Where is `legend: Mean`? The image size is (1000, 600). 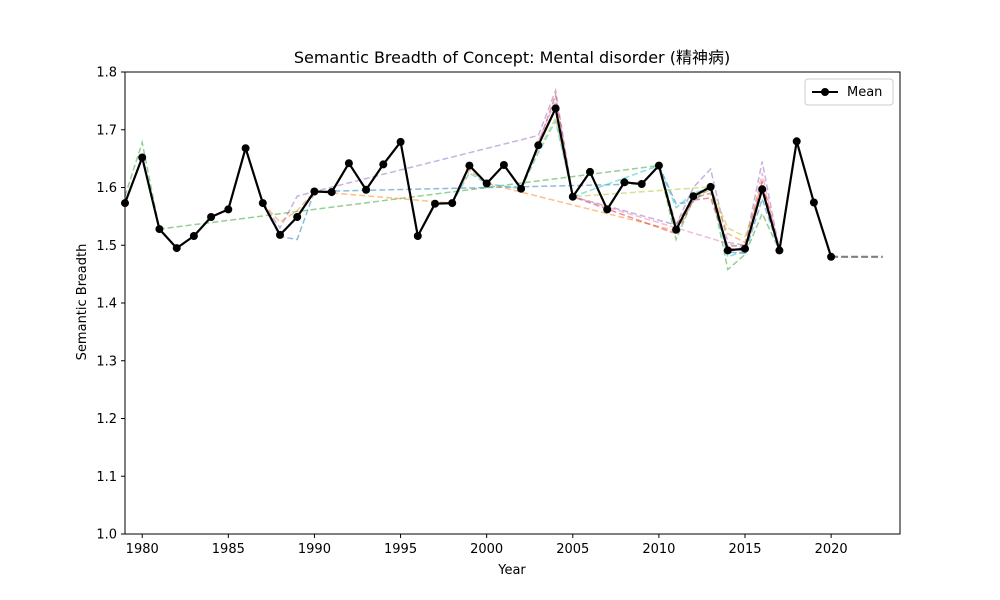
legend: Mean is located at coordinates (849, 92).